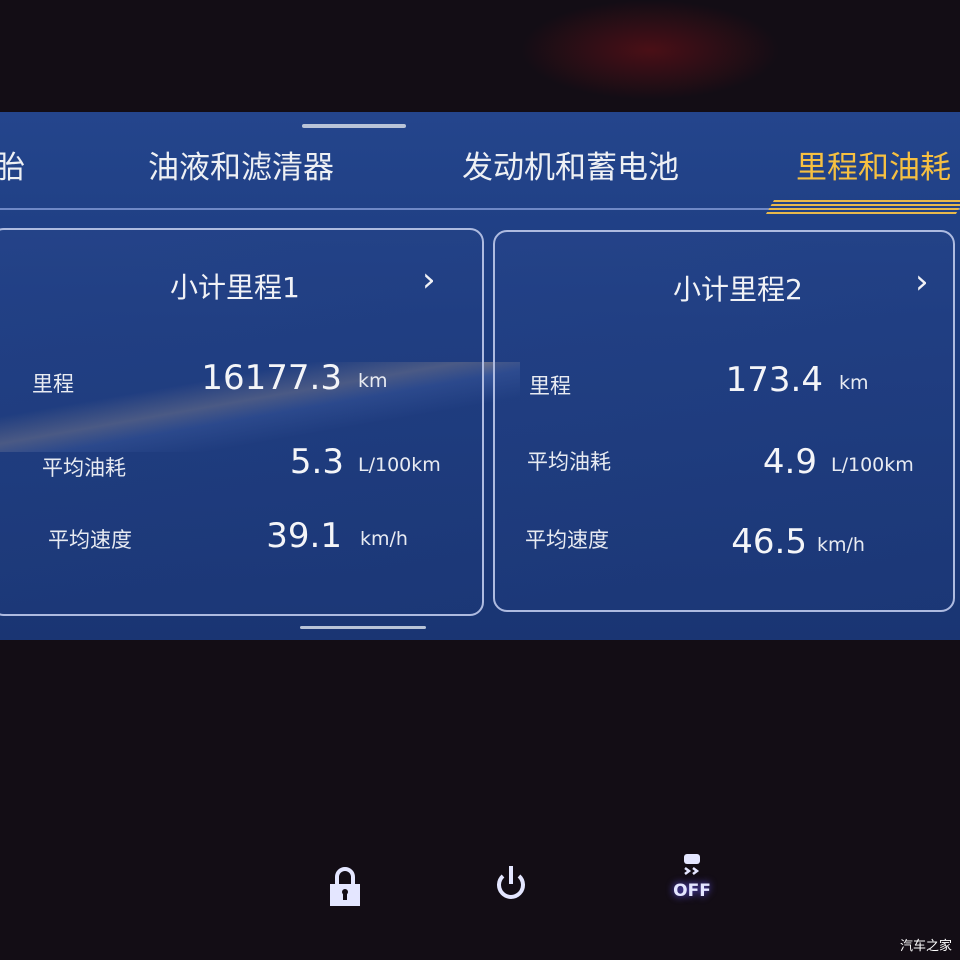 This screenshot has height=960, width=960. I want to click on tab-tires: 胎, so click(12, 168).